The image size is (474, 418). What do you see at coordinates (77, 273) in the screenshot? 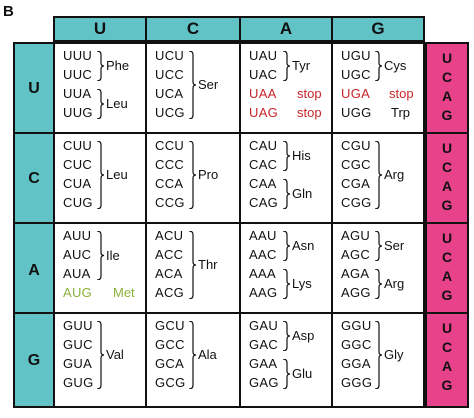
I see `codon: AUA` at bounding box center [77, 273].